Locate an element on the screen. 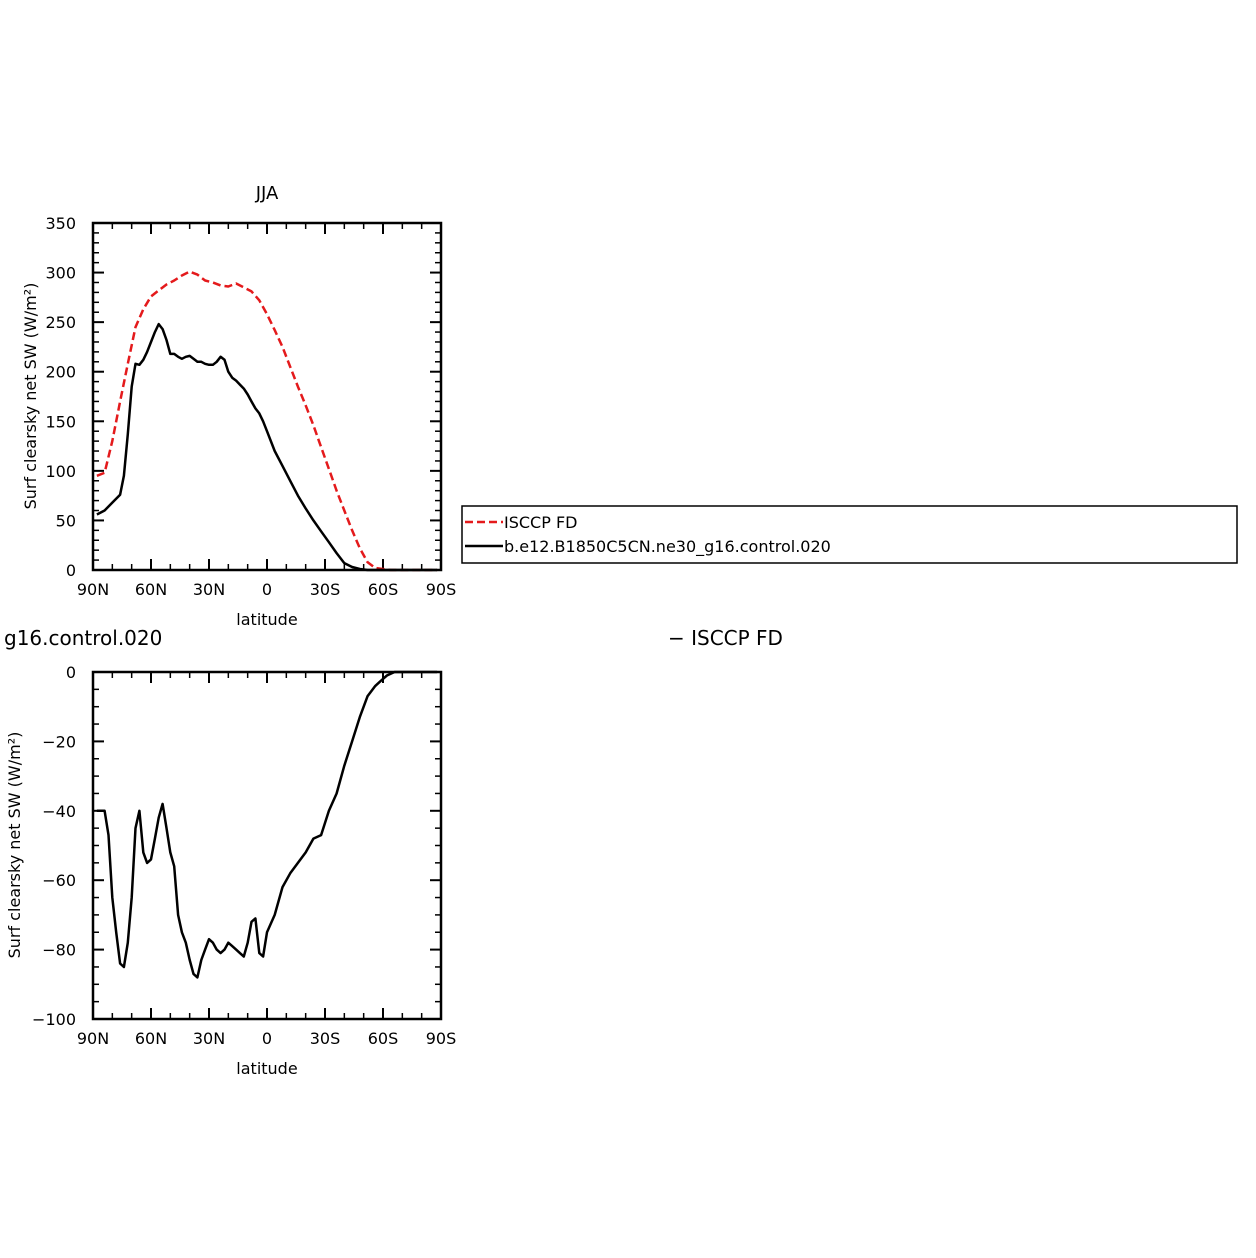  legend-label-model: b.e12.B1850C5CN.ne30_g16.control.020 is located at coordinates (667, 547).